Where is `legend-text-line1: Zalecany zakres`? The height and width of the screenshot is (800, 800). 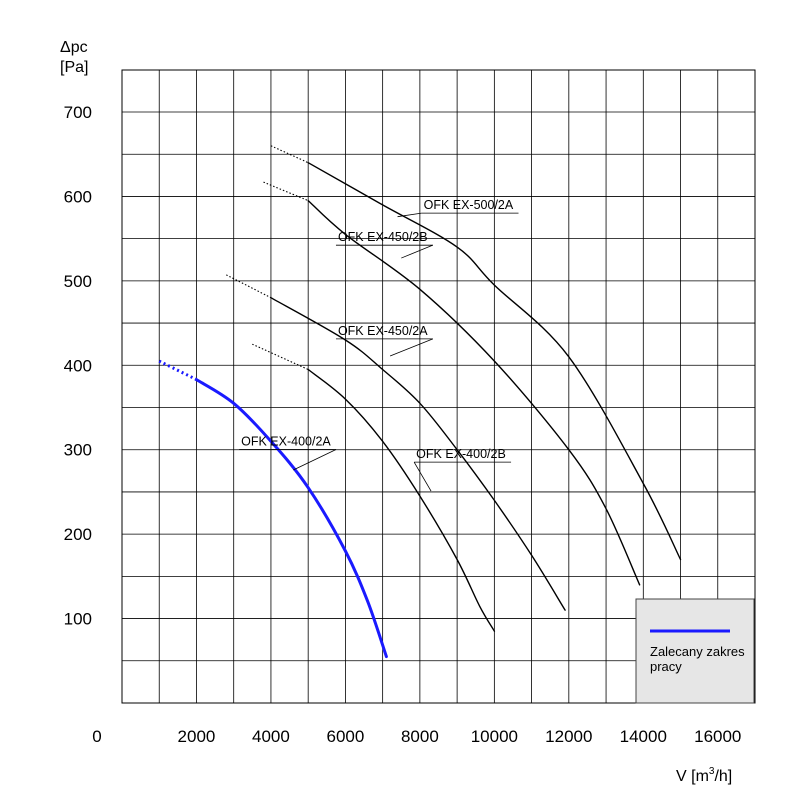
legend-text-line1: Zalecany zakres is located at coordinates (697, 651).